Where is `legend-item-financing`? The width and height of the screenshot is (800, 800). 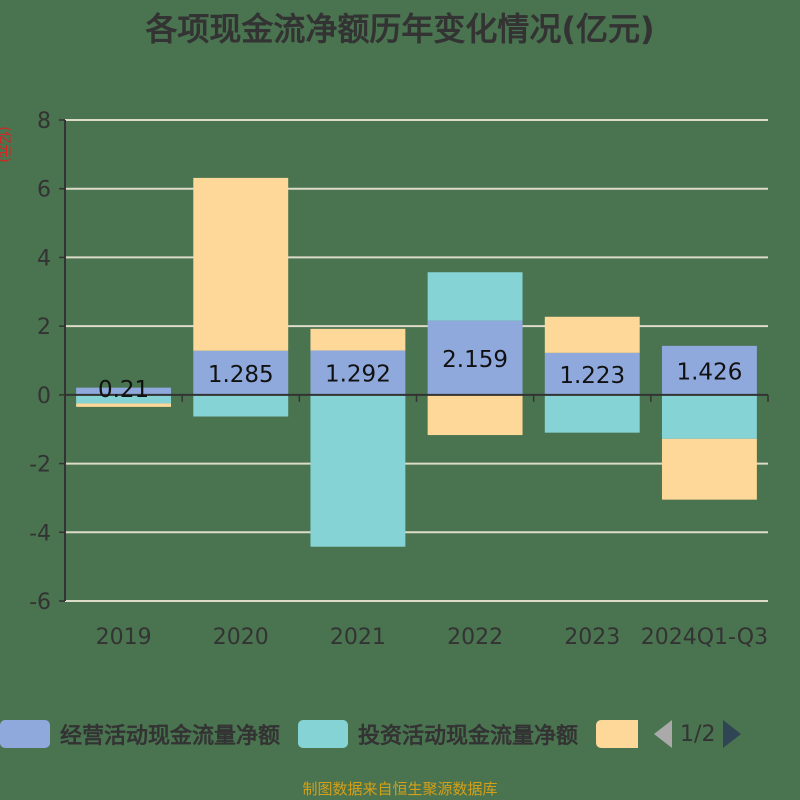 legend-item-financing is located at coordinates (622, 734).